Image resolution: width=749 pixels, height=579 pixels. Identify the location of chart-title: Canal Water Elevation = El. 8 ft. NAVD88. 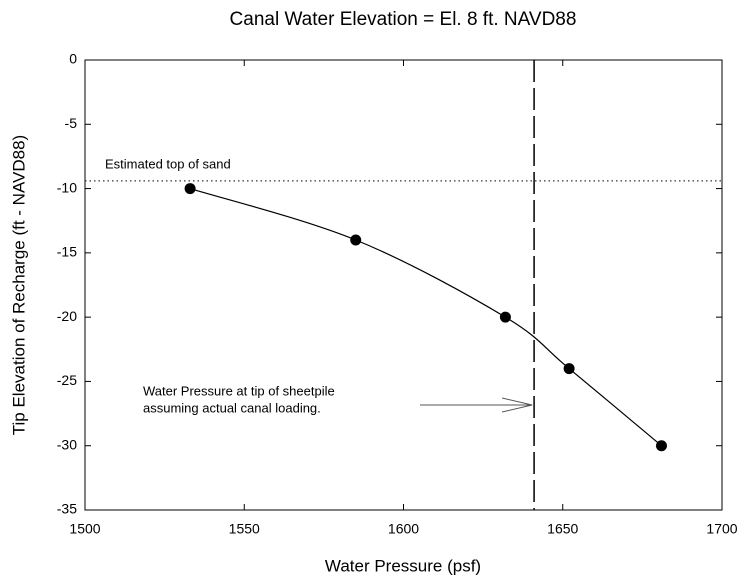
(403, 19).